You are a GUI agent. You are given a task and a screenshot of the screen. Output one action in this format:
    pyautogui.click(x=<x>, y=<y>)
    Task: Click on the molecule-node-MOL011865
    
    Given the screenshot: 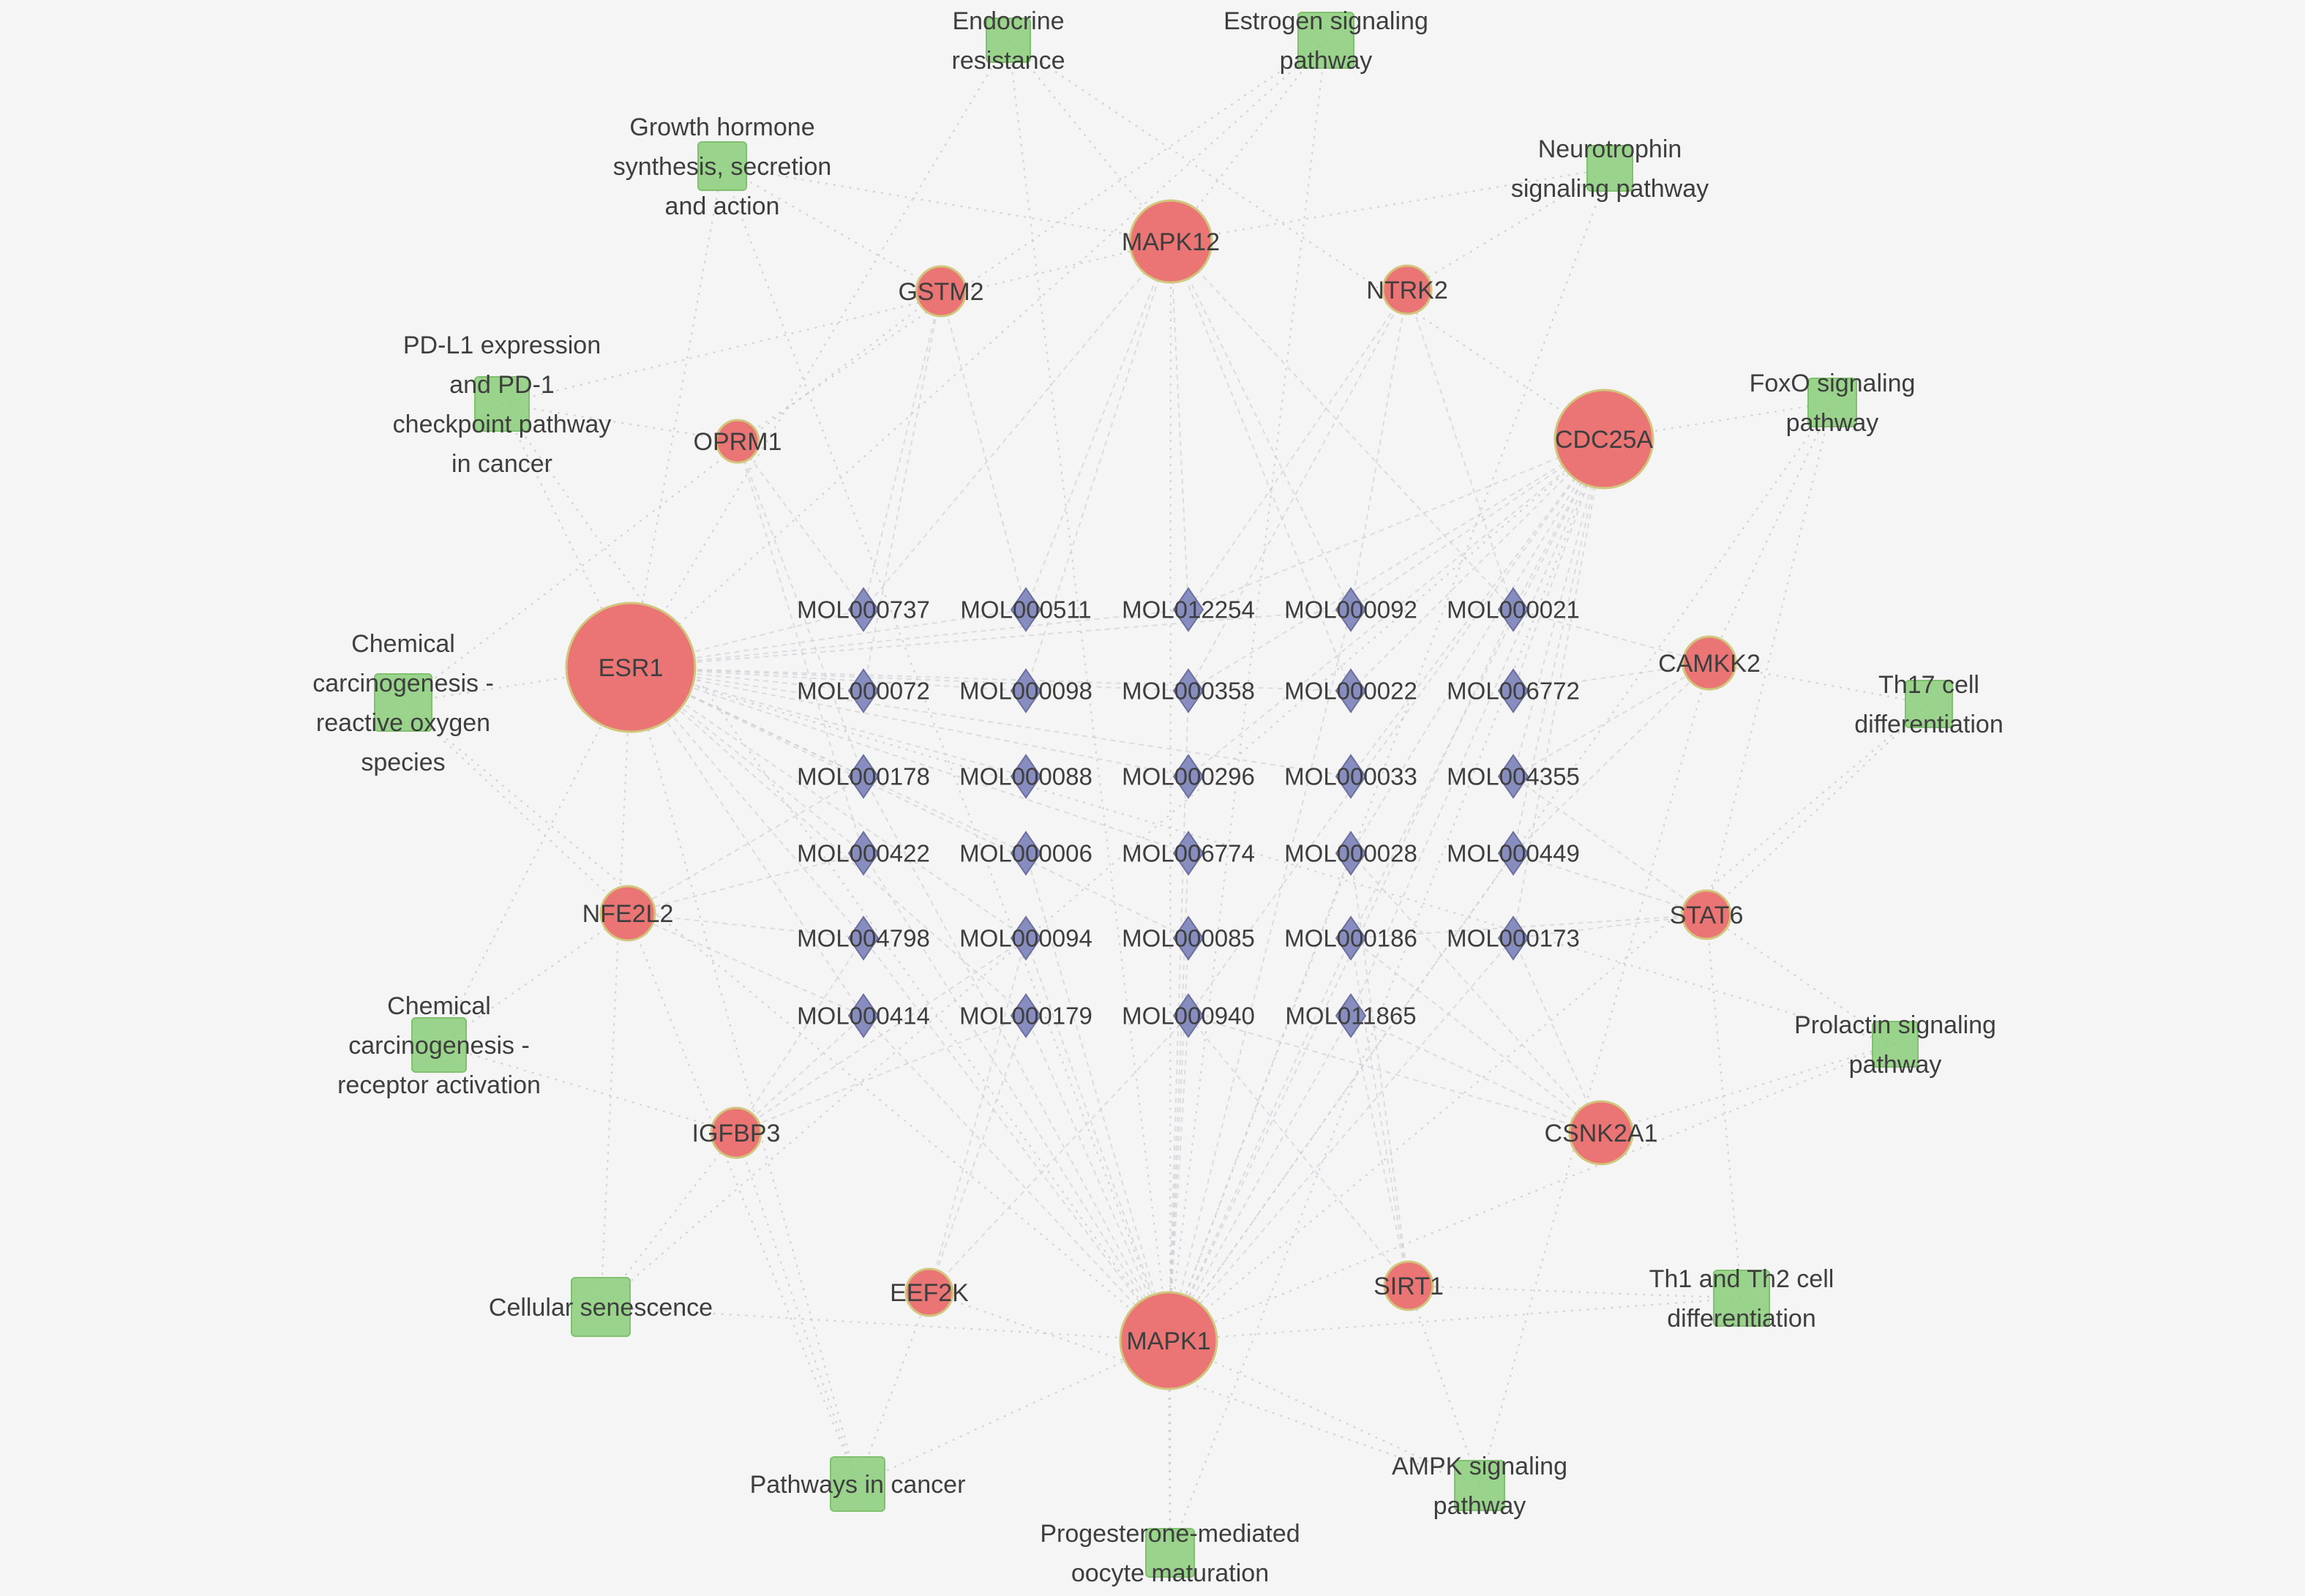 What is the action you would take?
    pyautogui.click(x=1351, y=1016)
    